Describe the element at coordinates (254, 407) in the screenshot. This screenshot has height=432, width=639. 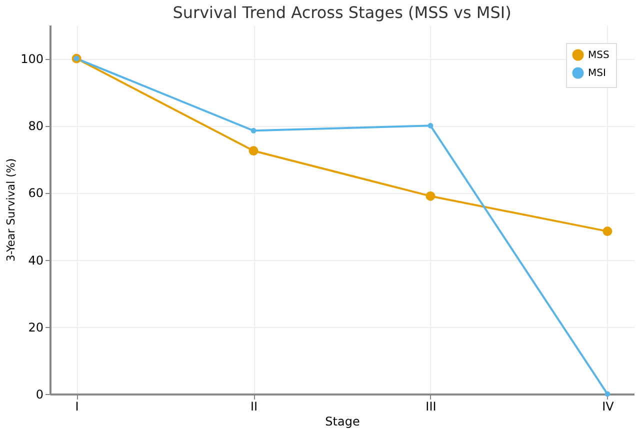
I see `x-tick-label: II` at that location.